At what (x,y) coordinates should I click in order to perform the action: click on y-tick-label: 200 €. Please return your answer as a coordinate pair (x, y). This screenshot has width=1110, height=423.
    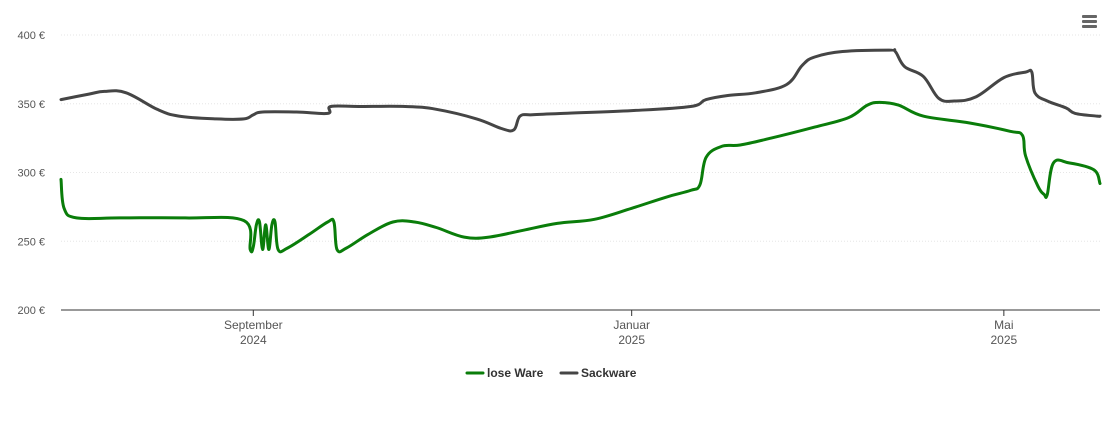
    Looking at the image, I should click on (31, 311).